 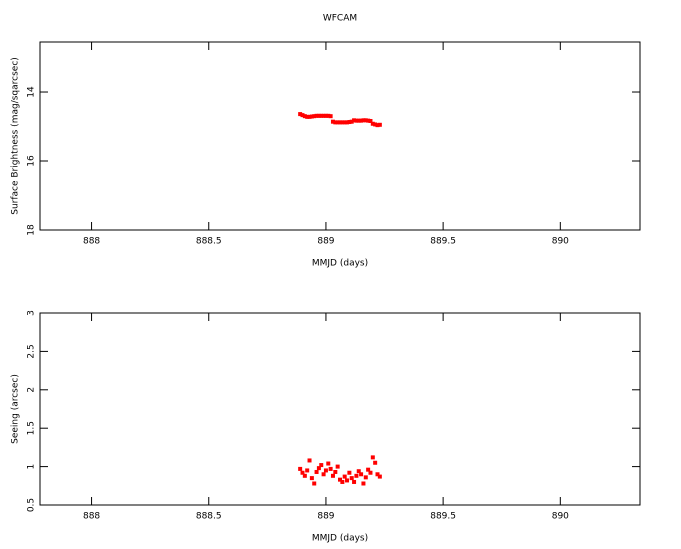 I want to click on y-tick-label: 1.5, so click(x=32, y=428).